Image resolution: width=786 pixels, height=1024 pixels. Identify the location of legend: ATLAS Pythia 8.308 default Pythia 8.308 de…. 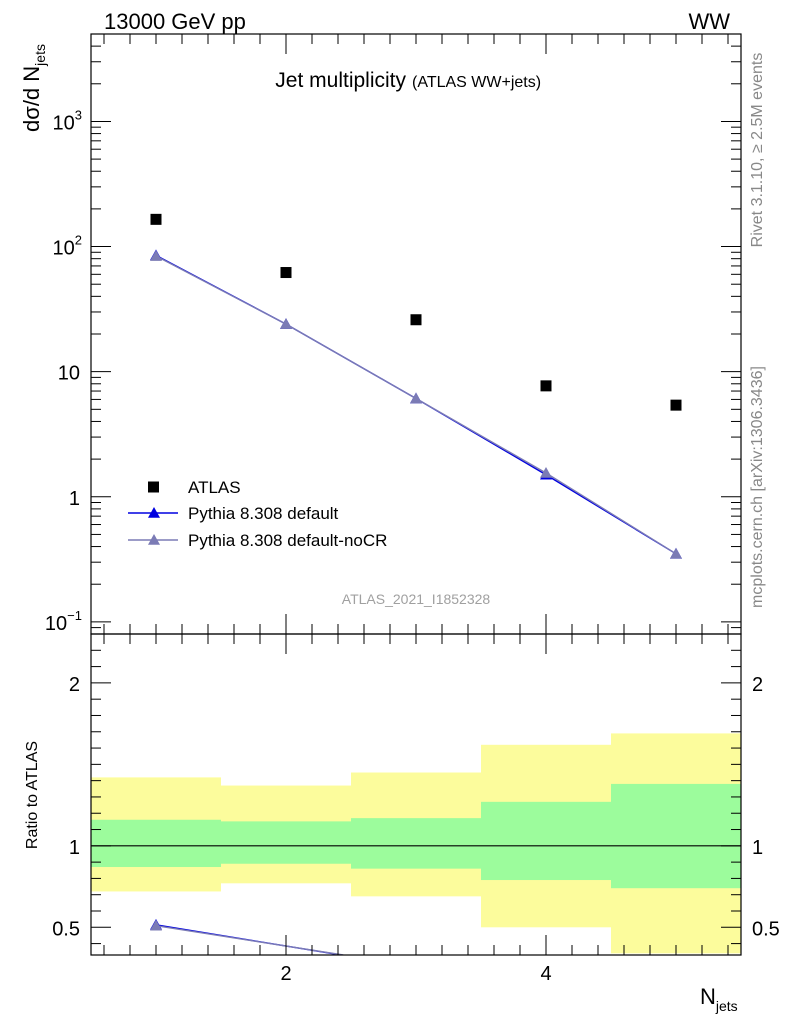
(257, 514).